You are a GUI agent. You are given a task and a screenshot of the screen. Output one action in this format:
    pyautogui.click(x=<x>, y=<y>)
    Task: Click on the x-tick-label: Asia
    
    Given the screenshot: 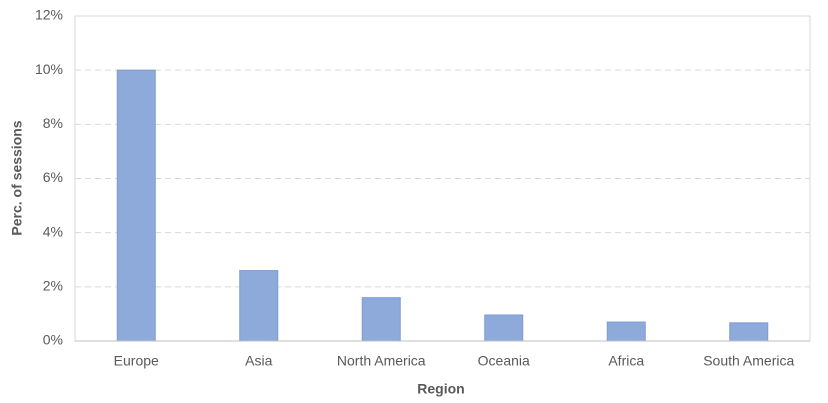 What is the action you would take?
    pyautogui.click(x=258, y=361)
    